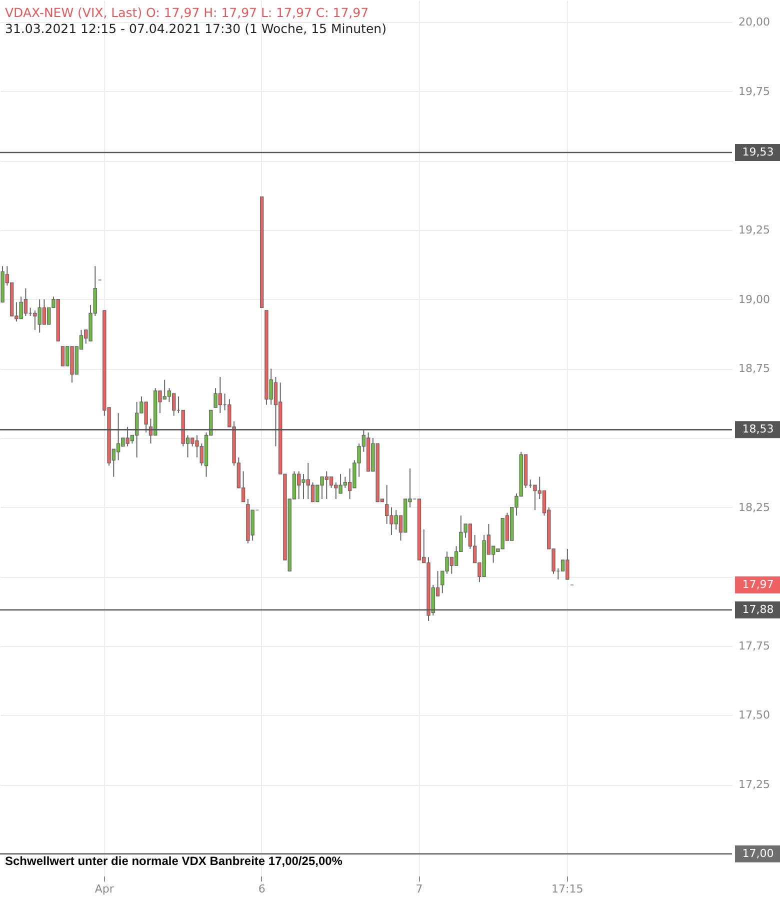 The width and height of the screenshot is (780, 904). Describe the element at coordinates (754, 507) in the screenshot. I see `y-tick-label: 18,25` at that location.